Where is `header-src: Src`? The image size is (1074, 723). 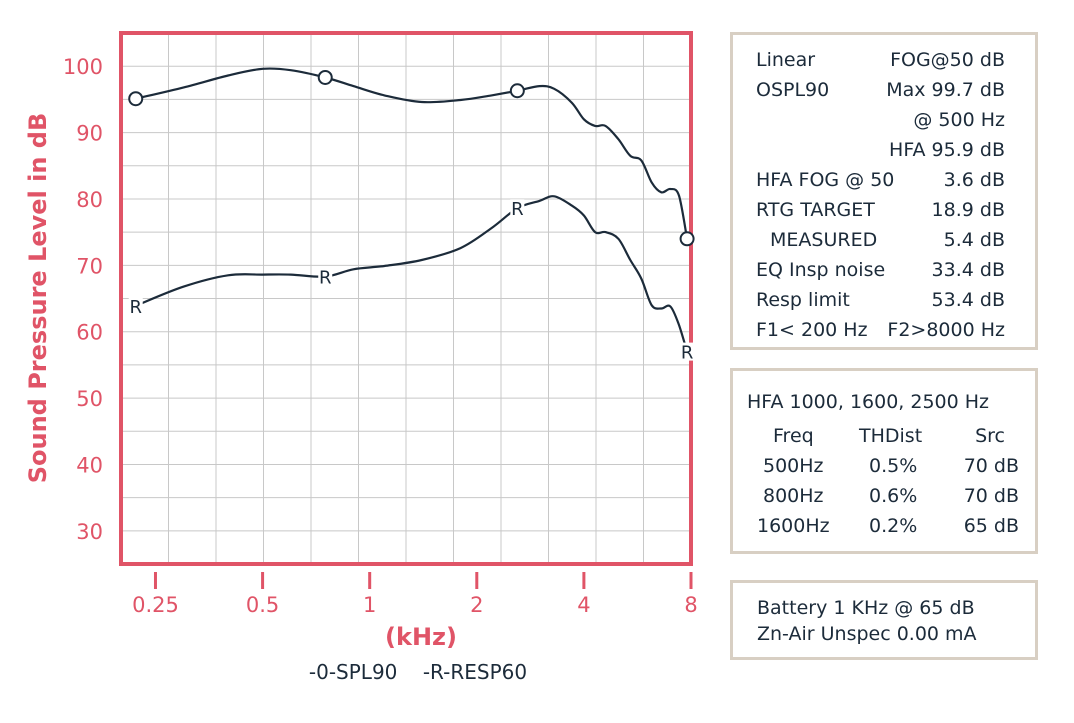 header-src: Src is located at coordinates (990, 436).